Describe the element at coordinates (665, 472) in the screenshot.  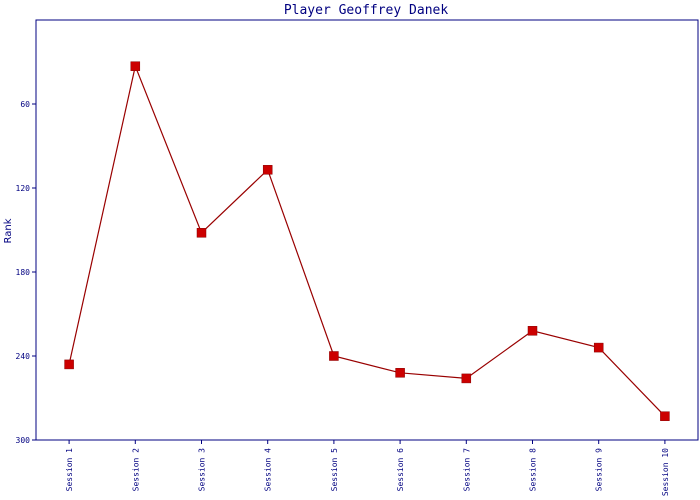
I see `x-tick-label: Session 10` at that location.